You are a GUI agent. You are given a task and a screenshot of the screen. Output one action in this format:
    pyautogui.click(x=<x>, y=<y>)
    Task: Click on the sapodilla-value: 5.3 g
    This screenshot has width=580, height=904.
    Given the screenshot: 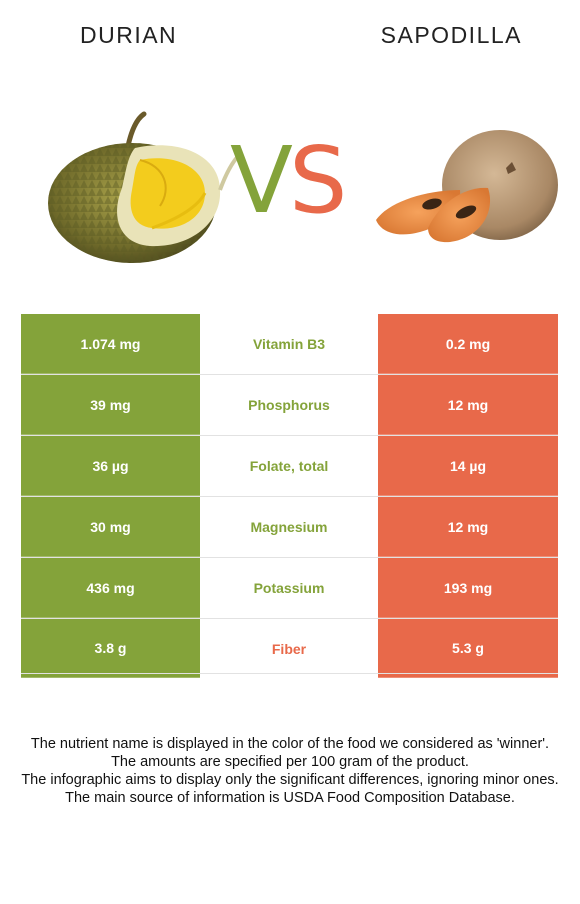 What is the action you would take?
    pyautogui.click(x=468, y=648)
    